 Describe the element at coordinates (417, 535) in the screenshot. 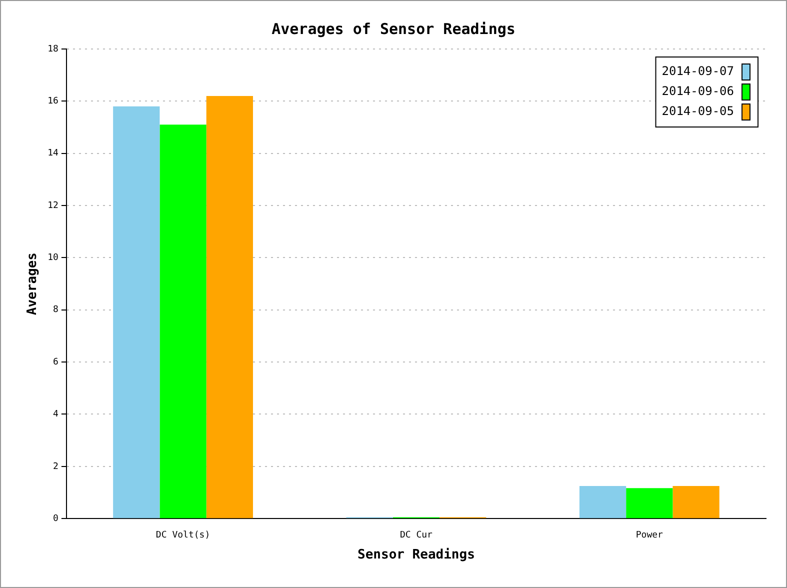

I see `x-tick-label: DC Cur` at that location.